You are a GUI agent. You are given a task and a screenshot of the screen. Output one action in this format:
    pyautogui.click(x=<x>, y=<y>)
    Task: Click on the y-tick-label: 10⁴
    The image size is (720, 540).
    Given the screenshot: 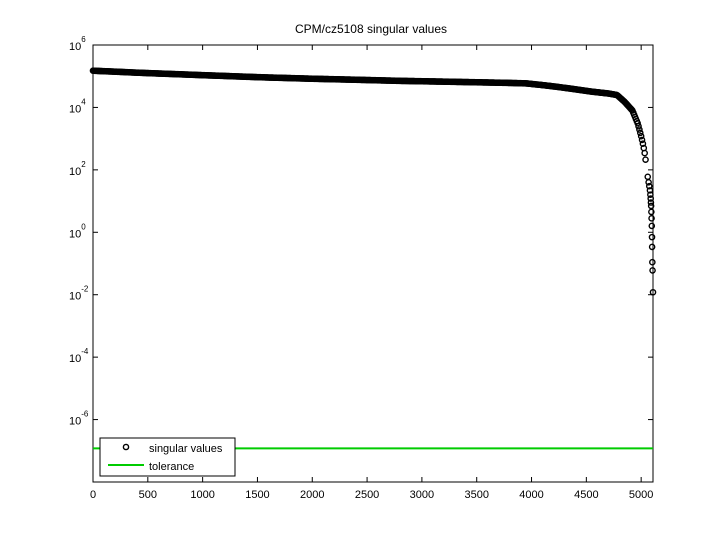 What is the action you would take?
    pyautogui.click(x=77, y=106)
    